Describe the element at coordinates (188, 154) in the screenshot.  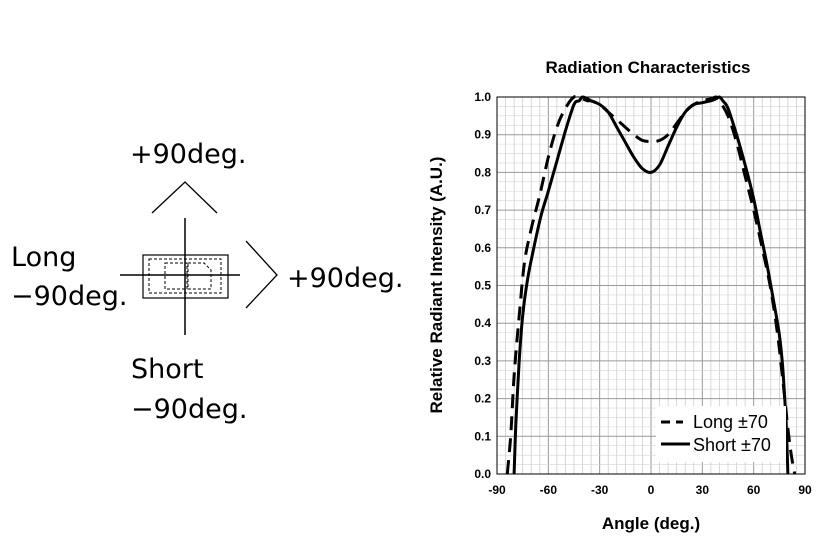
I see `top-angle-label: +90deg.` at that location.